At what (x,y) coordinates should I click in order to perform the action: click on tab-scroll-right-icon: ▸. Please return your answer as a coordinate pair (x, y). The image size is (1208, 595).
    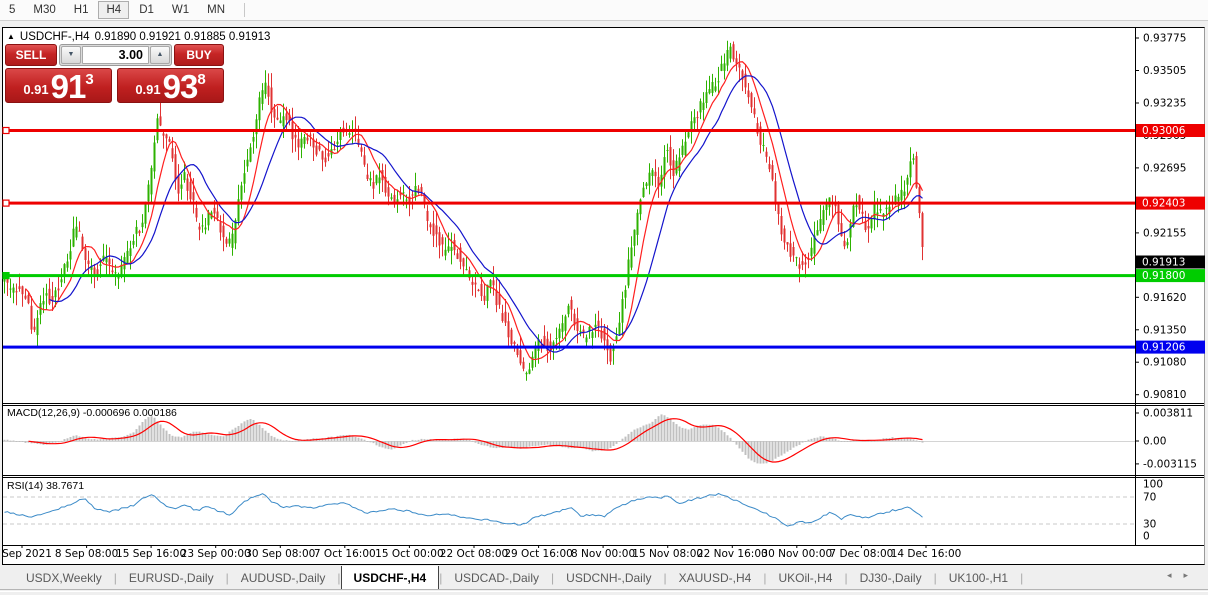
    Looking at the image, I should click on (1191, 575).